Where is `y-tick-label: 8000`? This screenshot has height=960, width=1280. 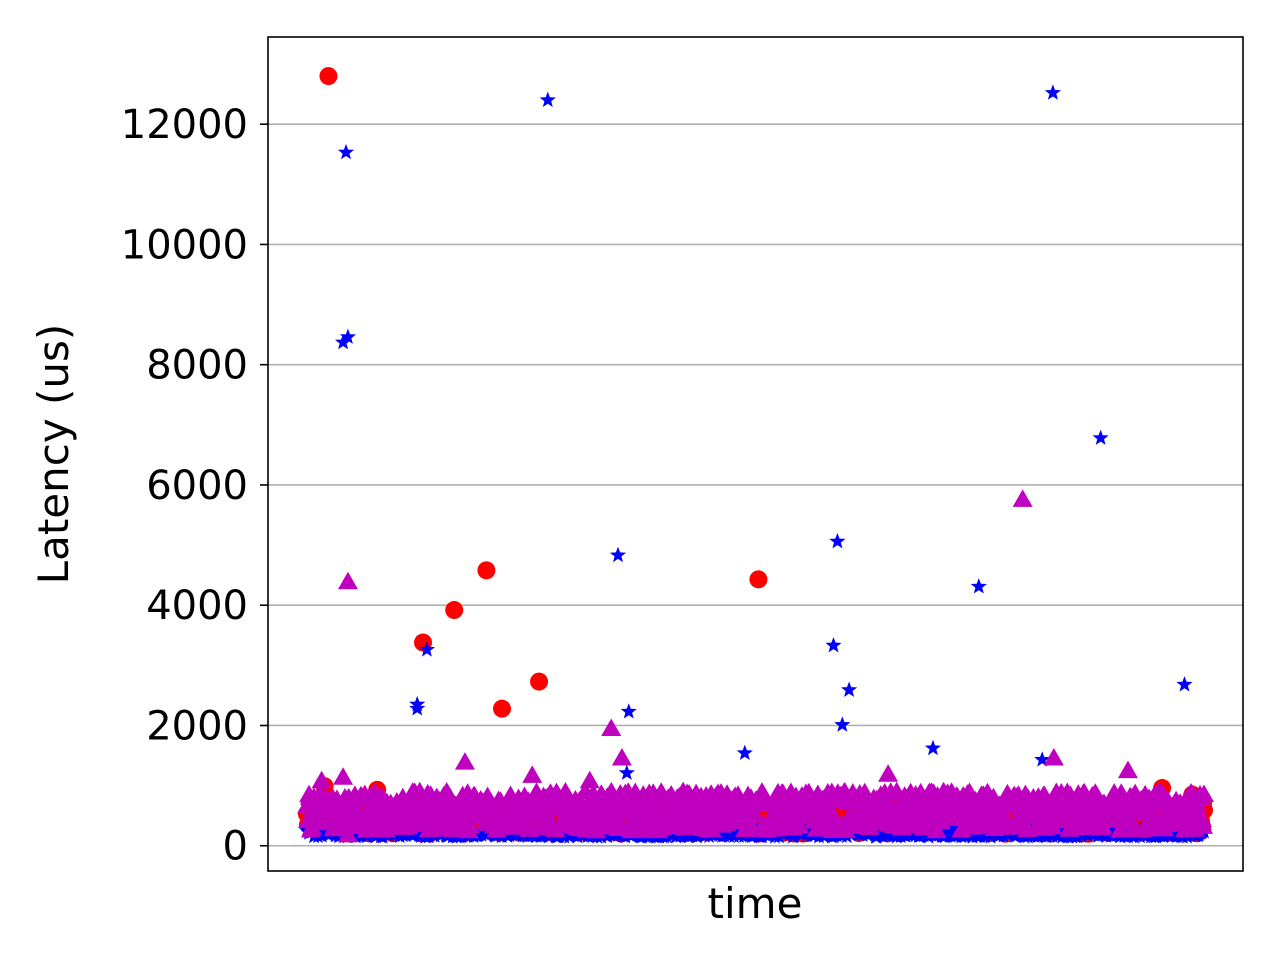 y-tick-label: 8000 is located at coordinates (197, 366).